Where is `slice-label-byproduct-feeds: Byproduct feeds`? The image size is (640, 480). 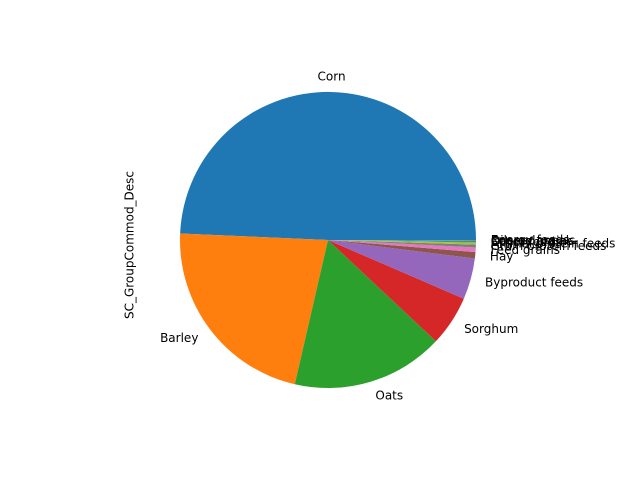 slice-label-byproduct-feeds: Byproduct feeds is located at coordinates (534, 282).